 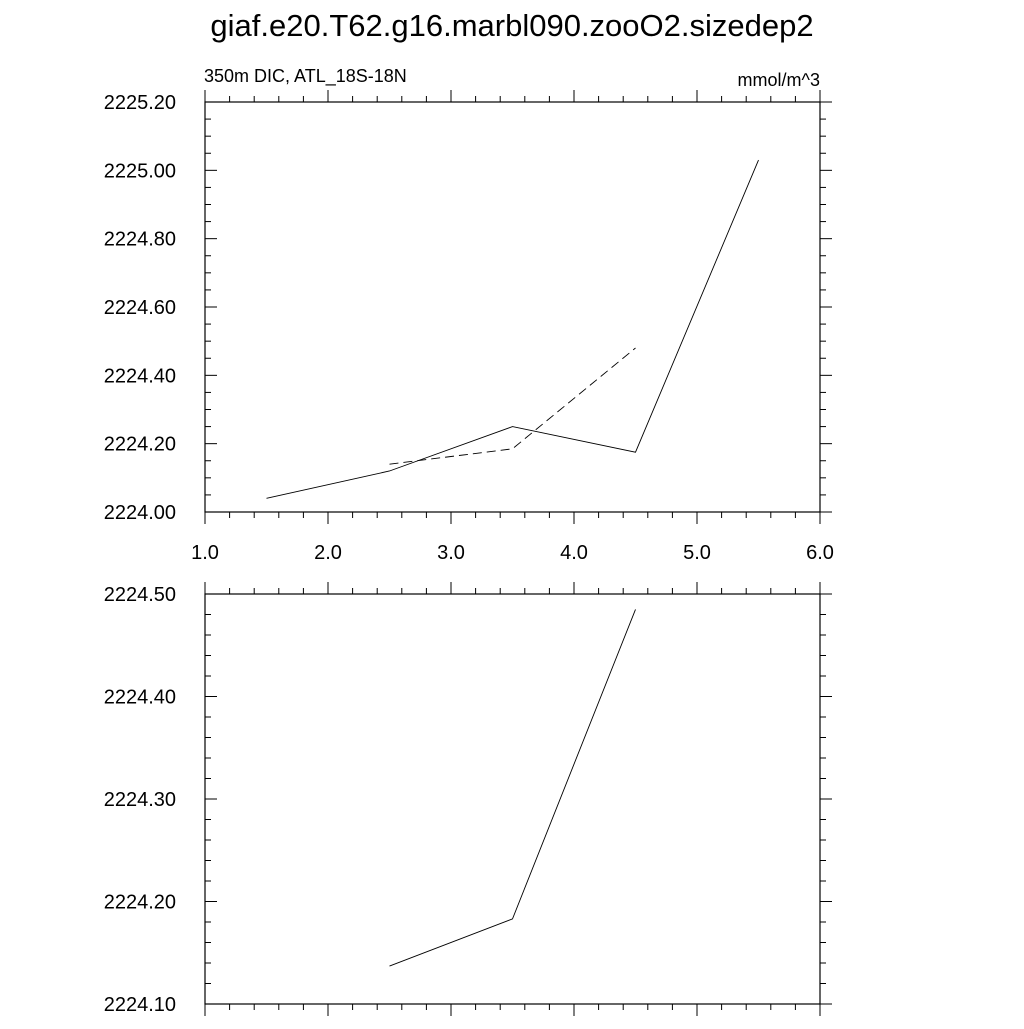 What do you see at coordinates (140, 513) in the screenshot?
I see `y-tick-label: 2224.00` at bounding box center [140, 513].